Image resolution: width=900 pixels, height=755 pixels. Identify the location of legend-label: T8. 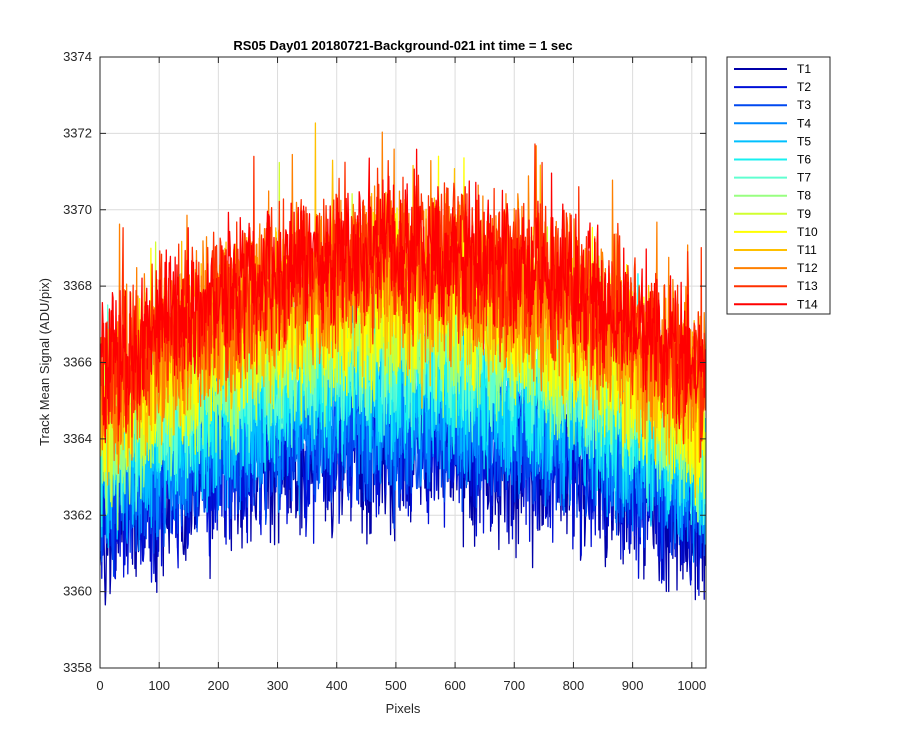
(804, 196).